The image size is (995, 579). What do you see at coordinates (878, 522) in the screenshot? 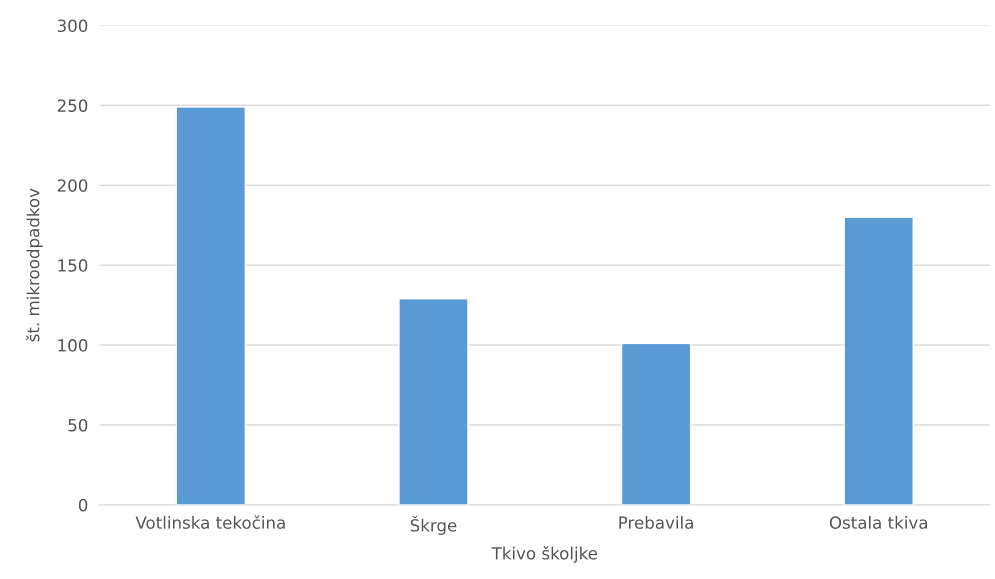
I see `x-tick-label: Ostala tkiva` at bounding box center [878, 522].